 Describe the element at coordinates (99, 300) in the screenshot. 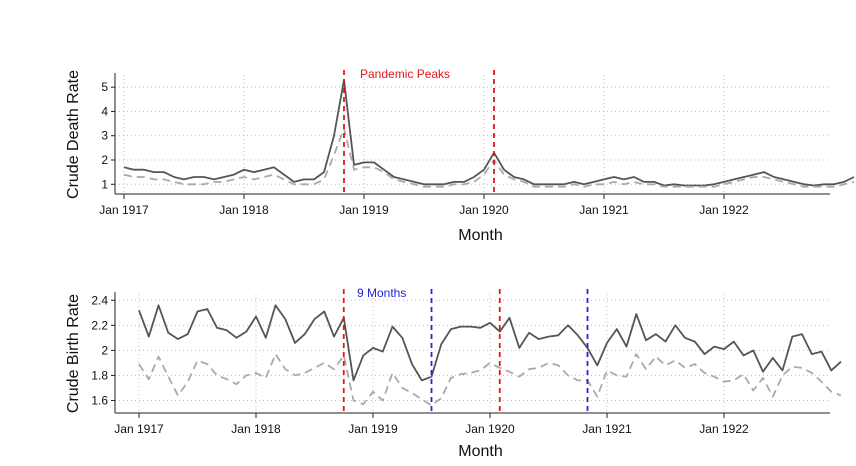

I see `y-tick-label: 2.4` at that location.